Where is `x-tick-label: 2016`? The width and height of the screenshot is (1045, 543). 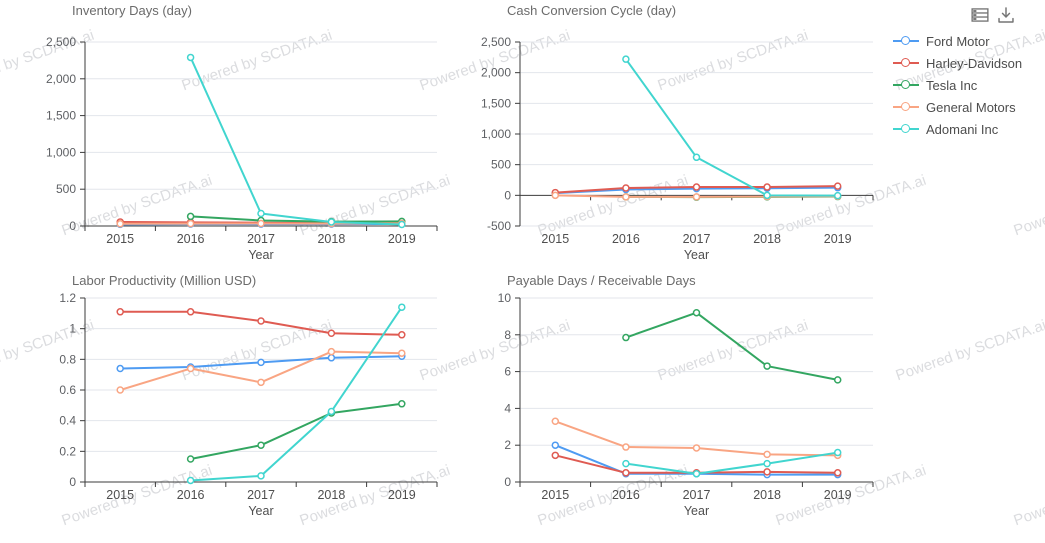 x-tick-label: 2016 is located at coordinates (626, 495).